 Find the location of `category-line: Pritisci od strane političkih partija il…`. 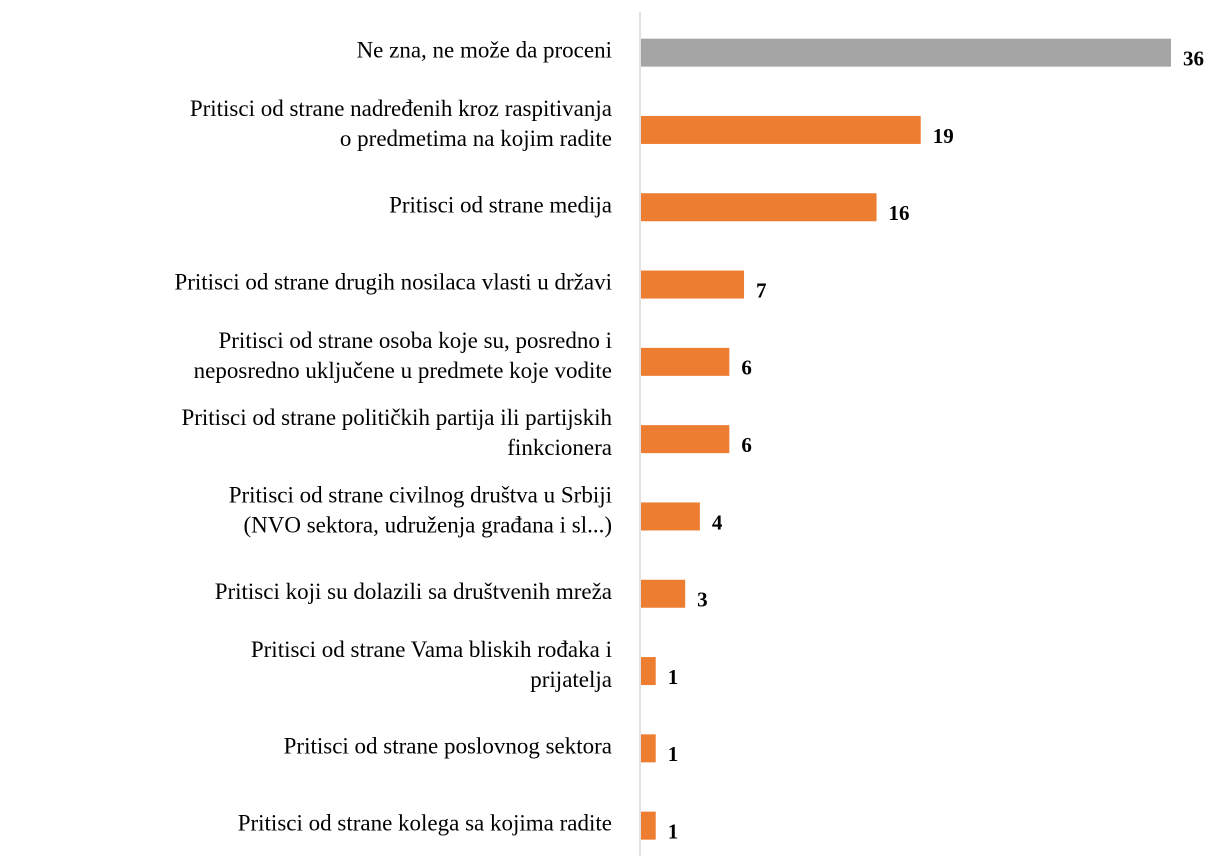

category-line: Pritisci od strane političkih partija il… is located at coordinates (396, 417).